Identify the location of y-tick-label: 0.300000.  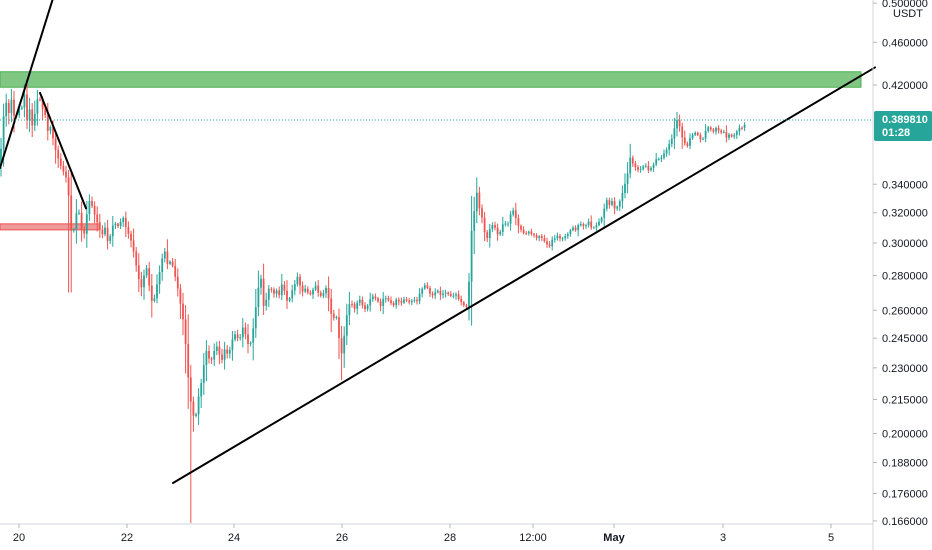
(905, 244).